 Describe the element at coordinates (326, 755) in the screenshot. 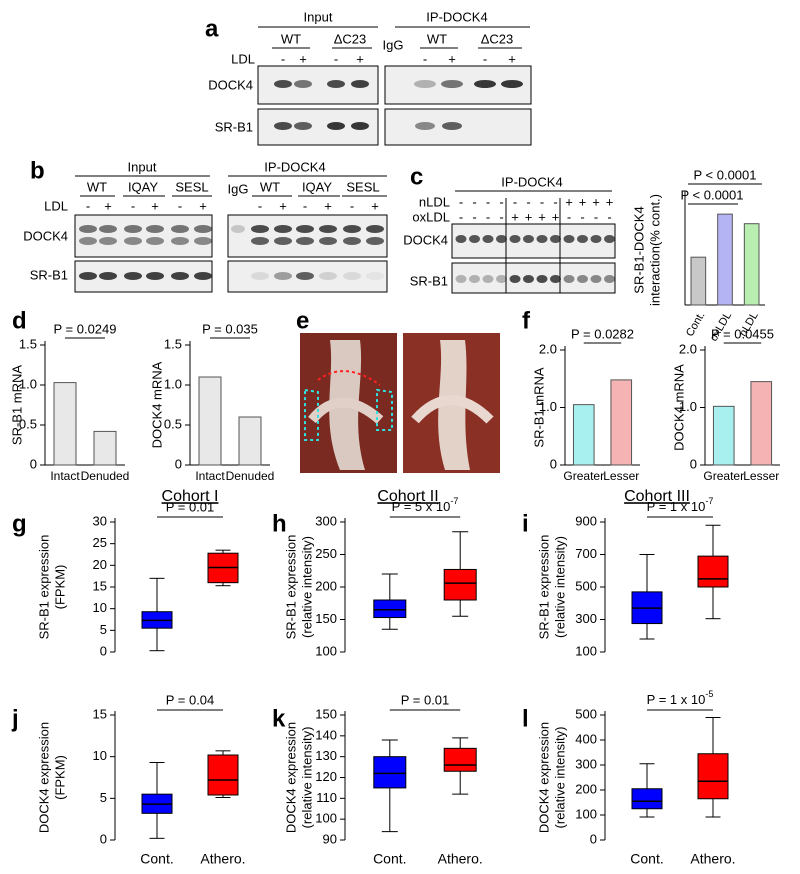

I see `y-tick-label: 130` at that location.